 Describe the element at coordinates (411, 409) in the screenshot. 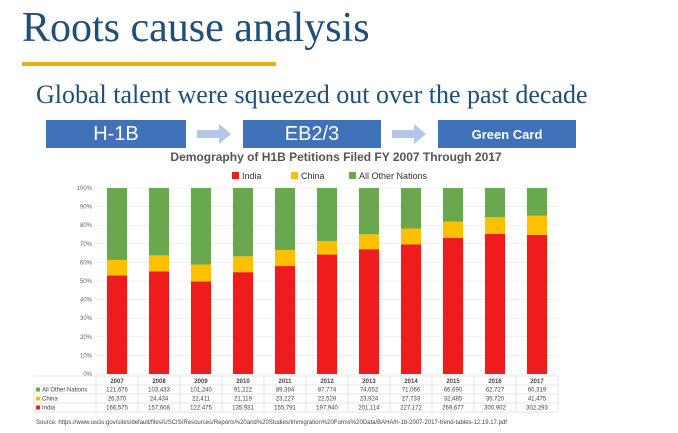

I see `table-cell-value: 227,172` at that location.